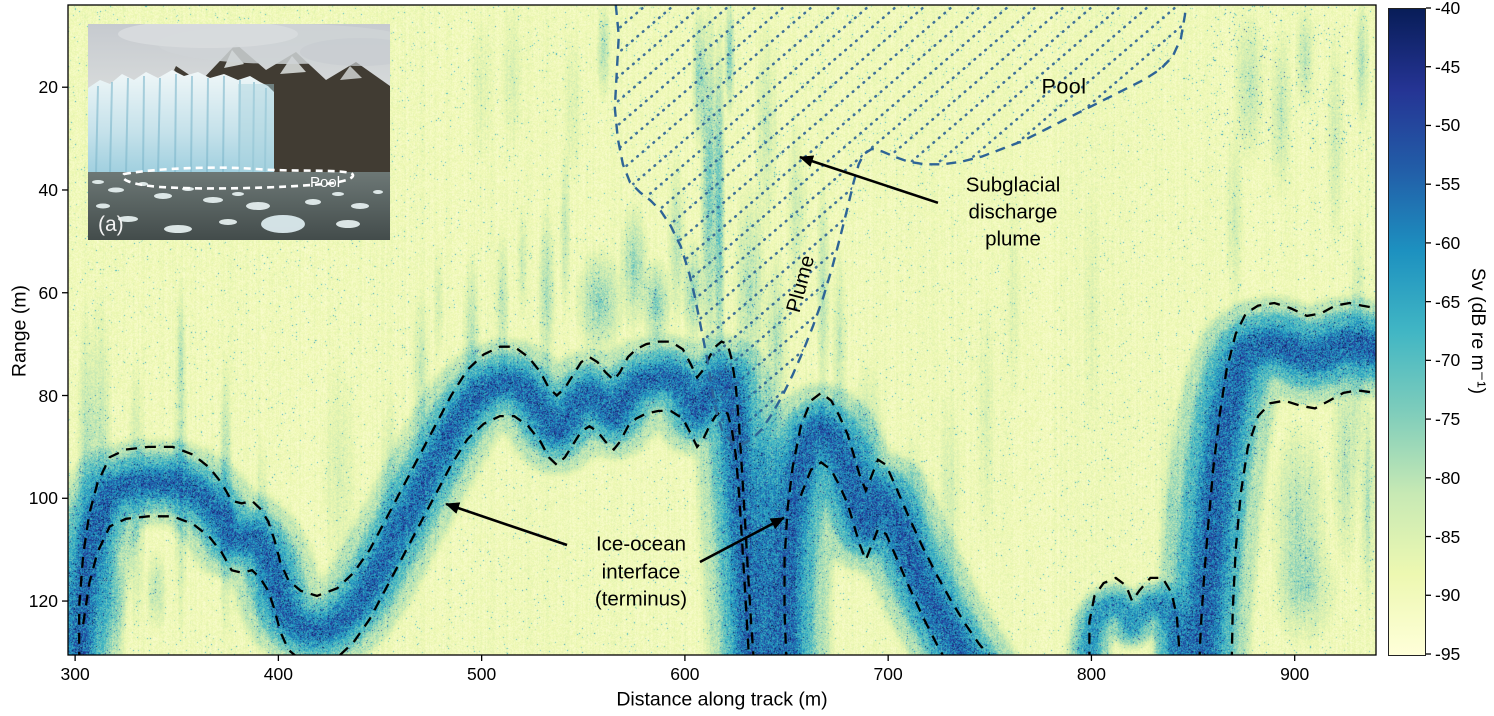 This screenshot has width=1494, height=716. I want to click on inset-water, so click(239, 206).